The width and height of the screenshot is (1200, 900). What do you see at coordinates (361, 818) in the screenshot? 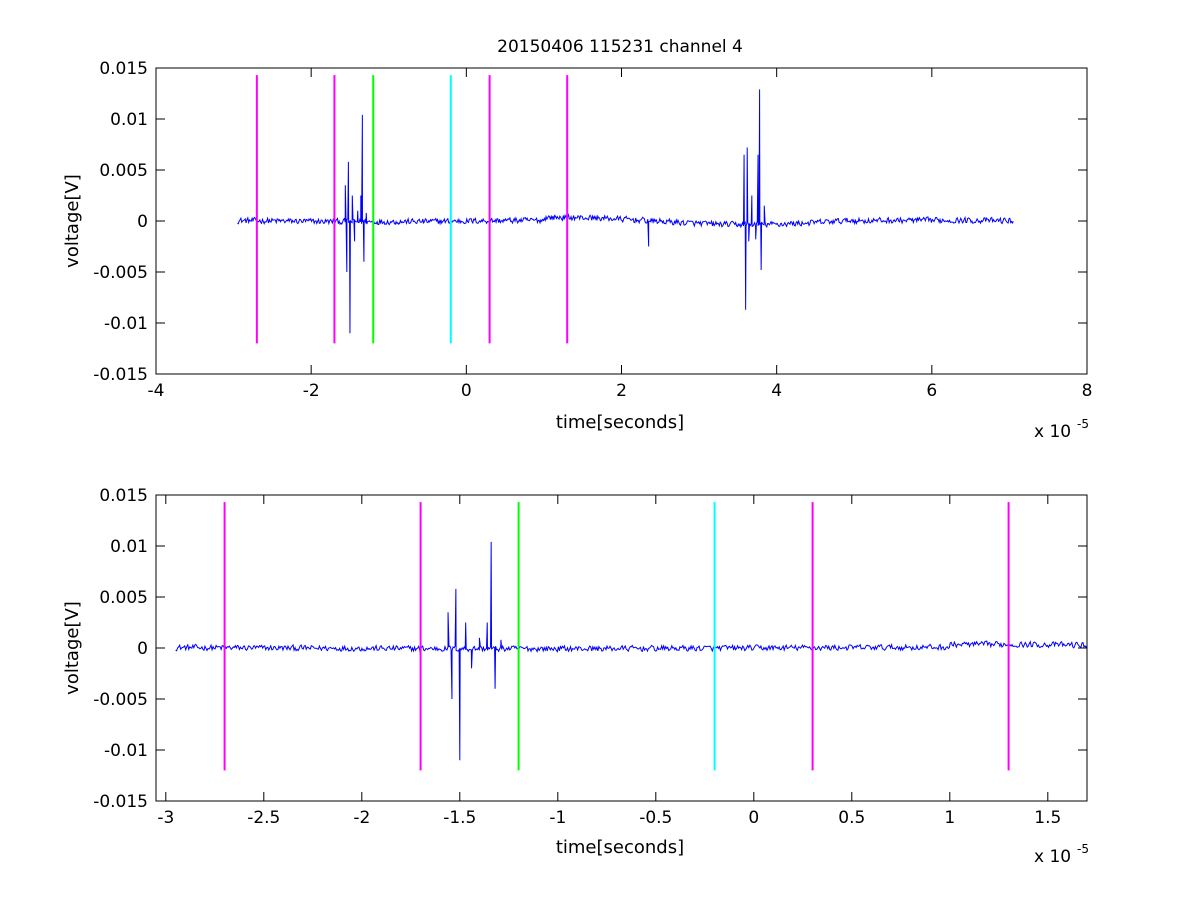
I see `bottom-x-tick-label: -2` at bounding box center [361, 818].